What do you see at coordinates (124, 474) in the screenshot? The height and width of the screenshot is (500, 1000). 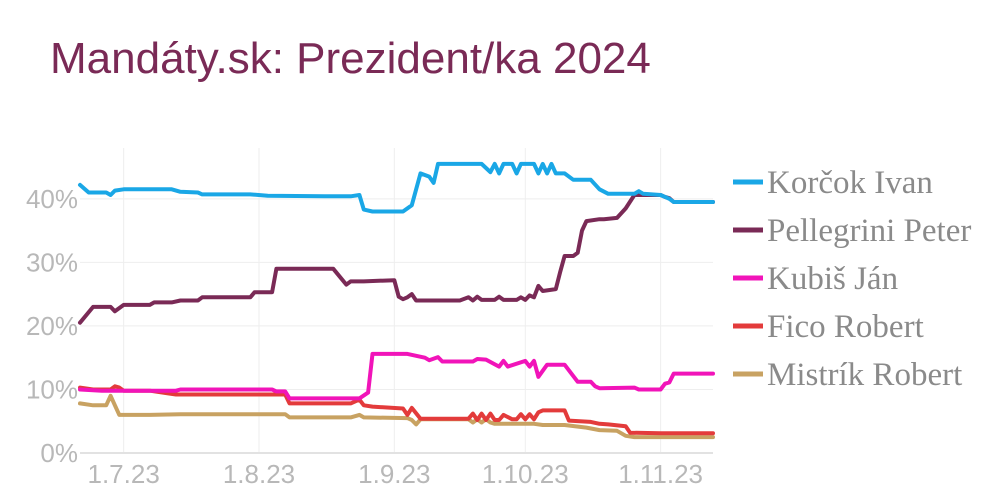 I see `x-tick-label: 1.7.23` at bounding box center [124, 474].